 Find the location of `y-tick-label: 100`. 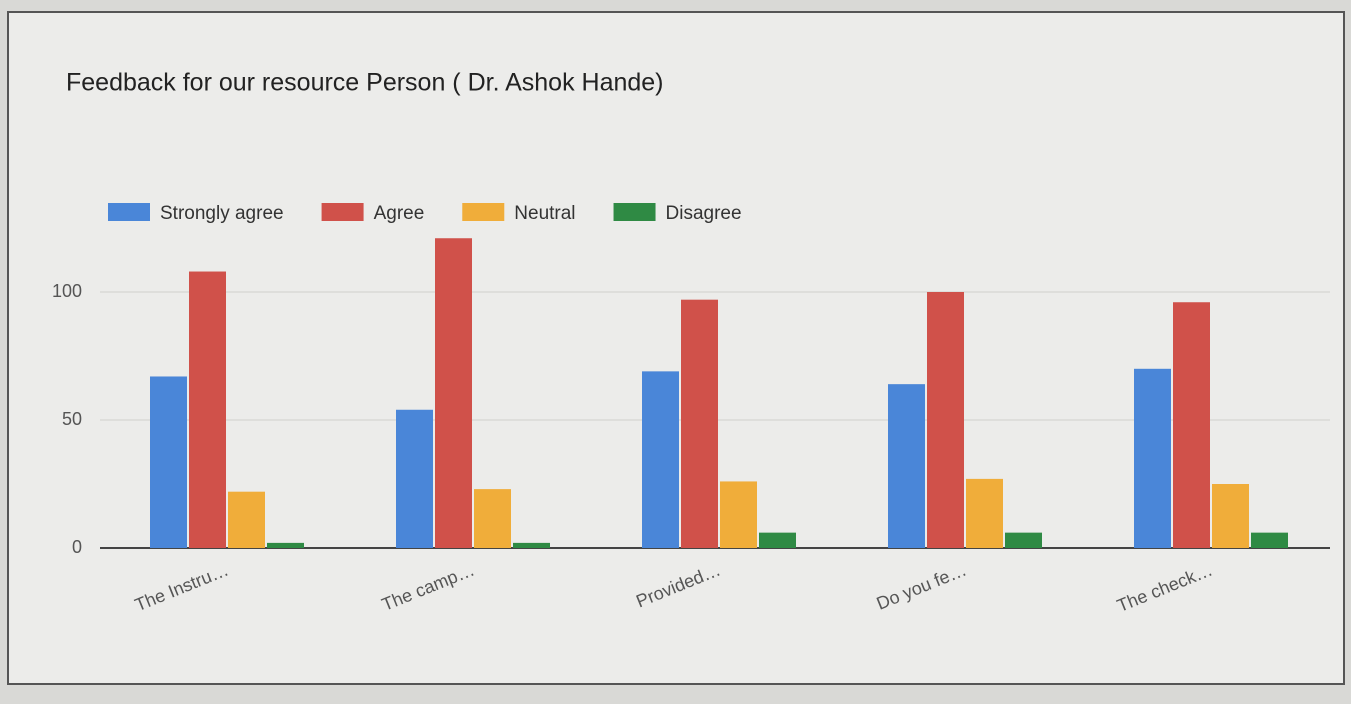

y-tick-label: 100 is located at coordinates (67, 291).